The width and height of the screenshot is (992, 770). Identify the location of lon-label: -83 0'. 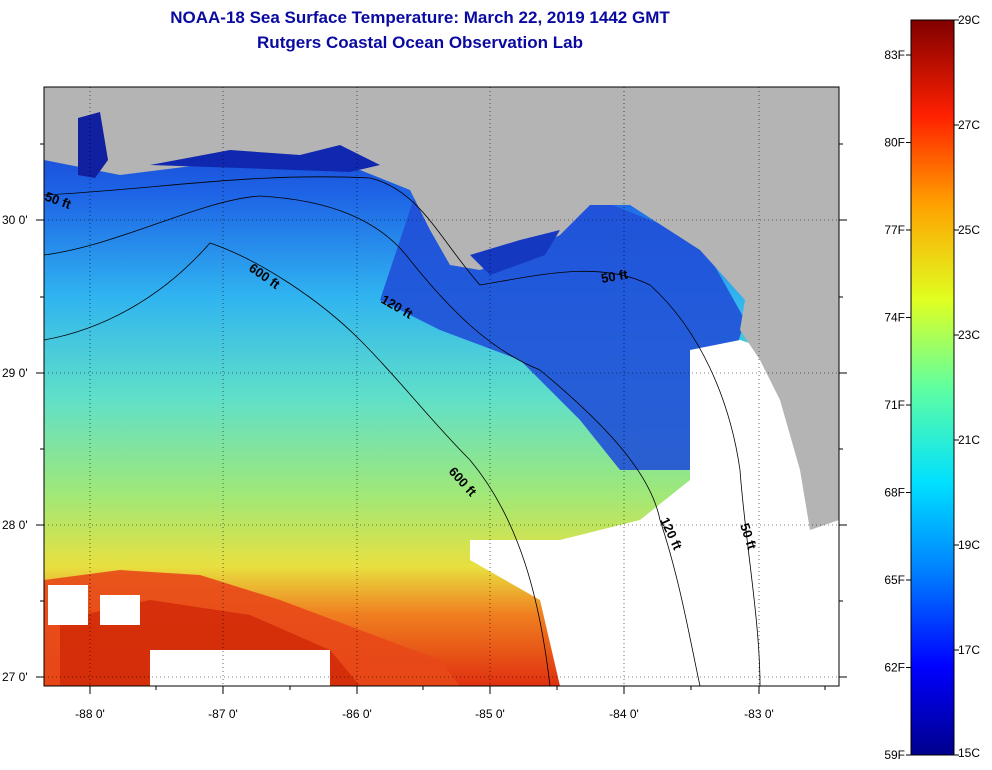
(759, 714).